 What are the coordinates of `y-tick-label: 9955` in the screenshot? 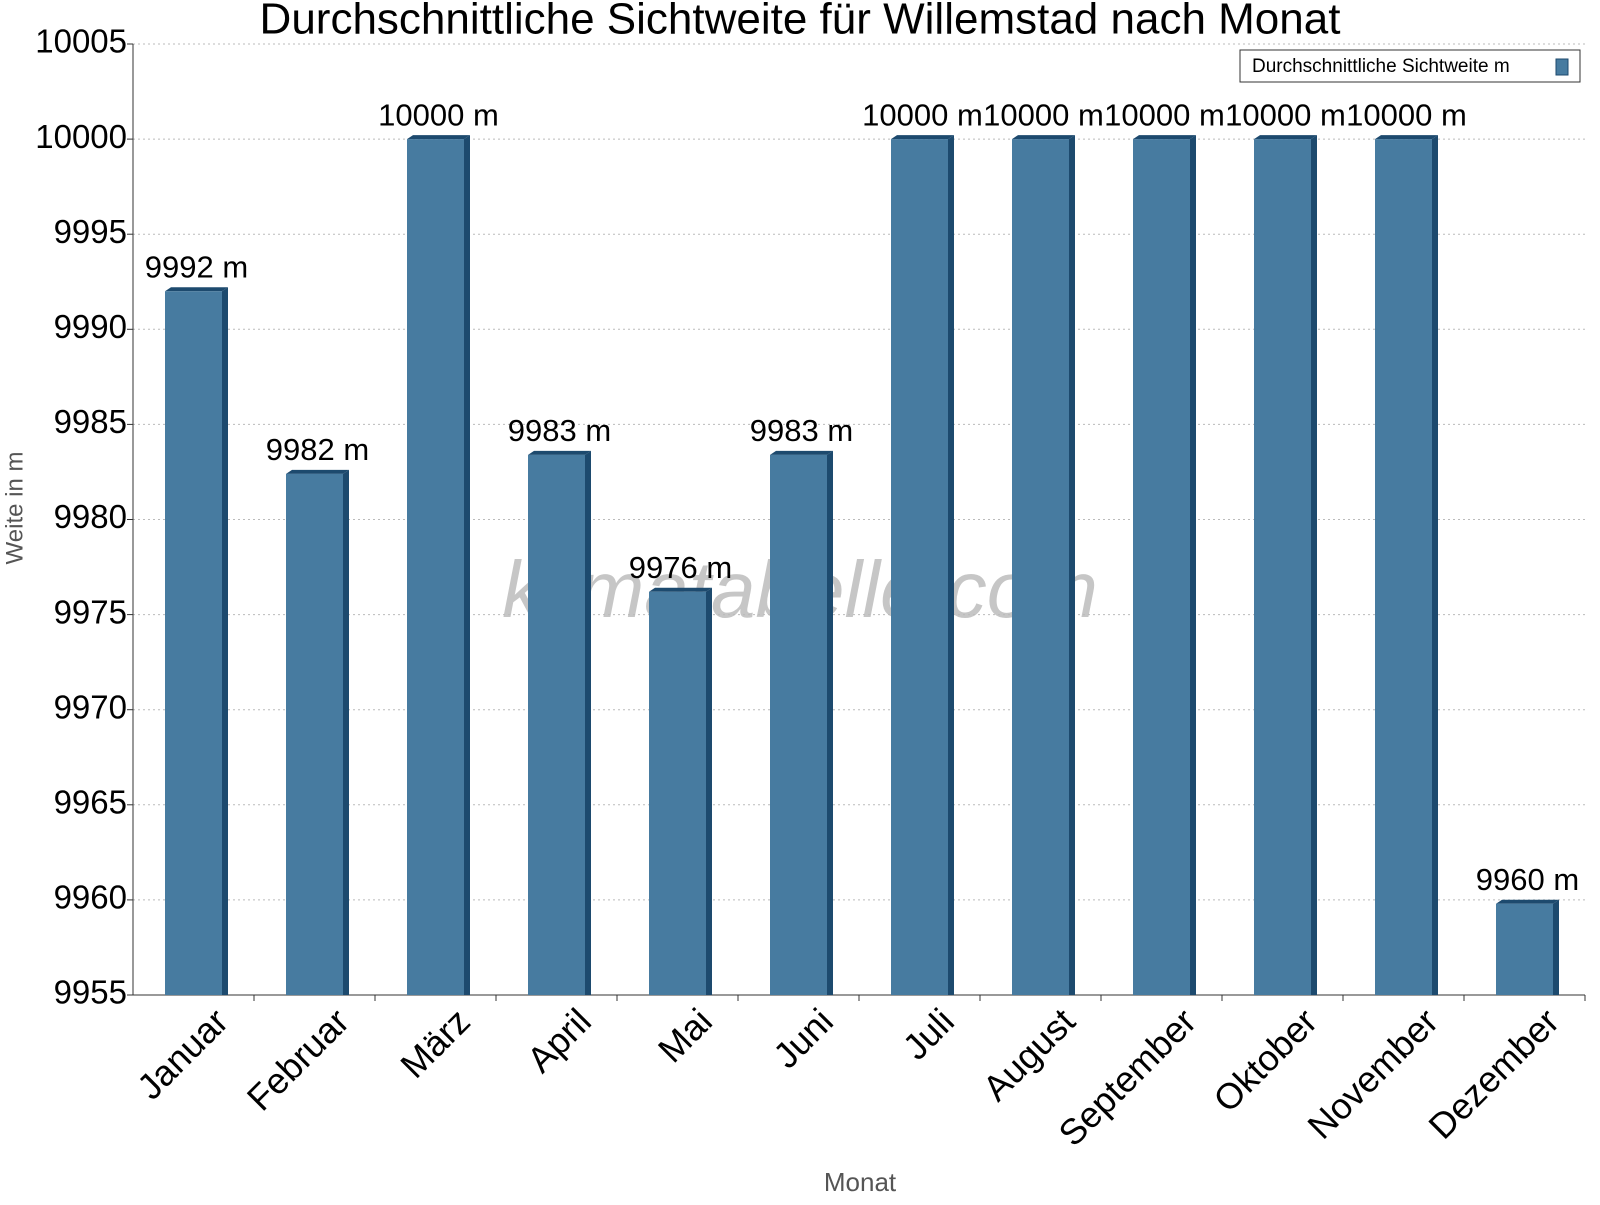 It's located at (90, 992).